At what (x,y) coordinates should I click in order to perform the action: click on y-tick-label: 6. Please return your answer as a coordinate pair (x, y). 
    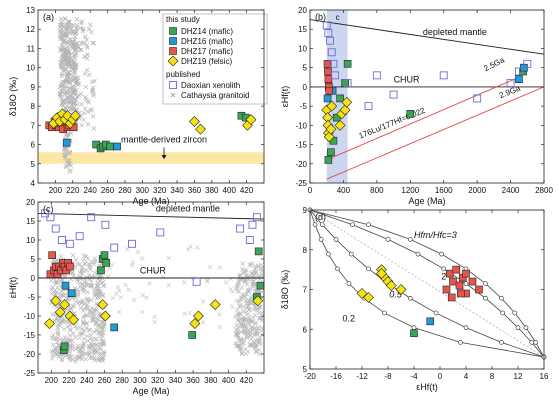
    Looking at the image, I should click on (33, 145).